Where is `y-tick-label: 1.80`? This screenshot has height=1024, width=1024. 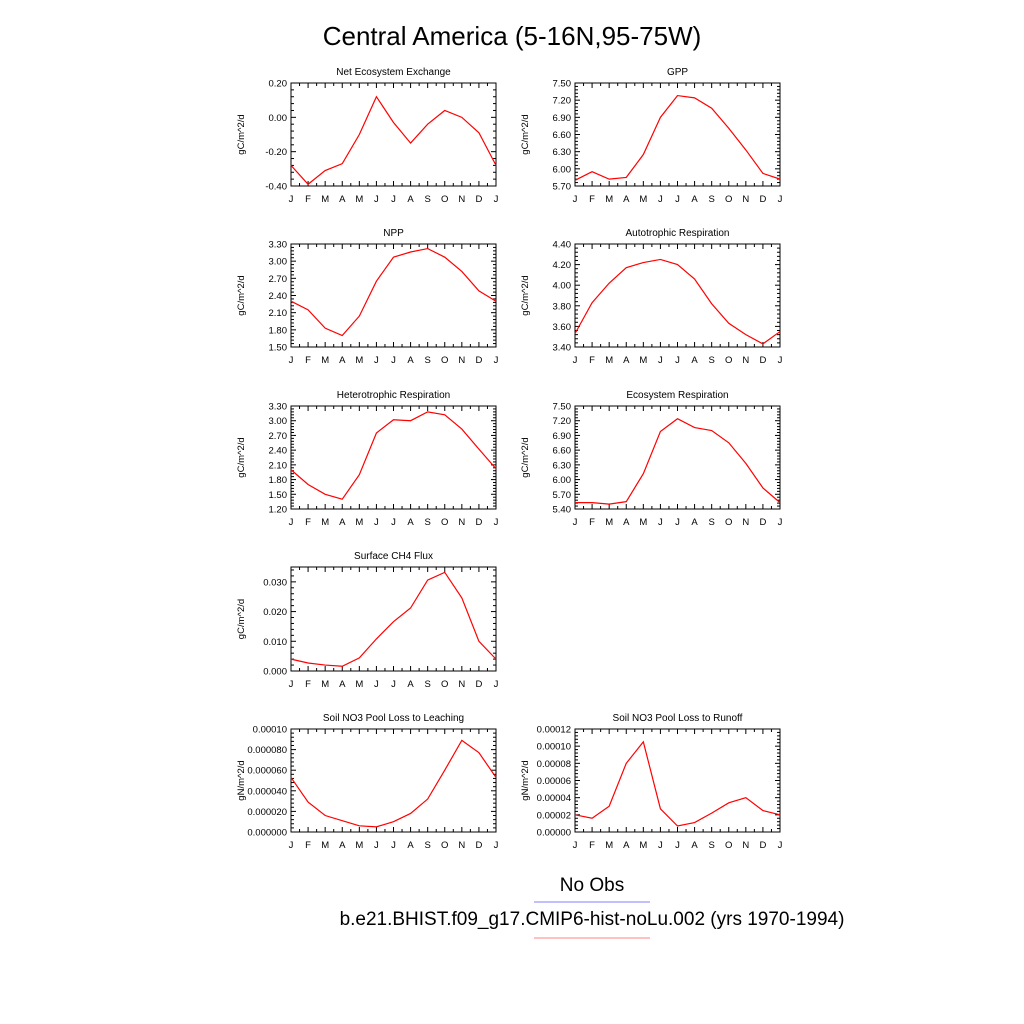 y-tick-label: 1.80 is located at coordinates (278, 330).